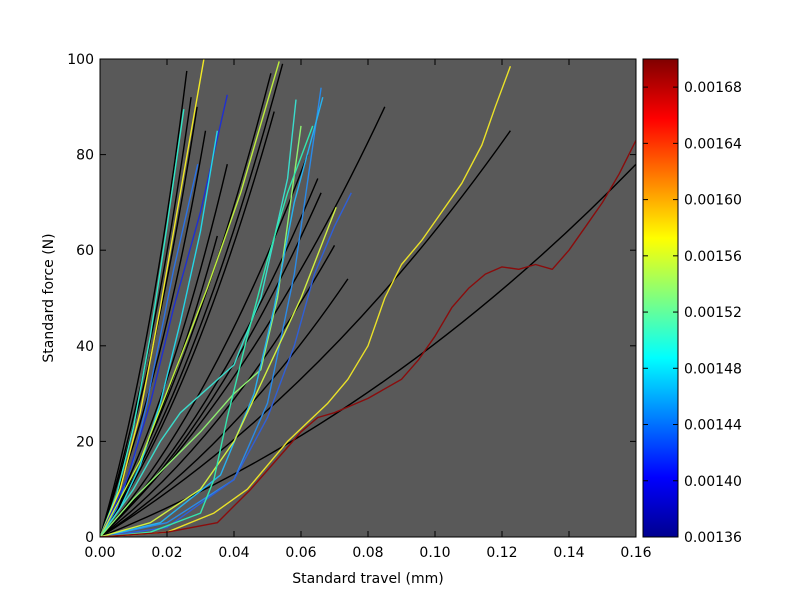 The width and height of the screenshot is (800, 597). I want to click on y-tick-label: 20, so click(85, 442).